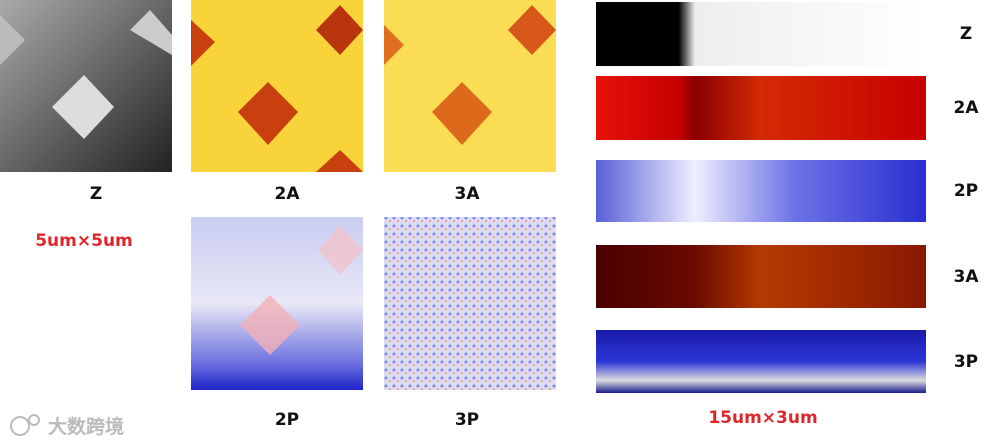 Image resolution: width=1008 pixels, height=444 pixels. What do you see at coordinates (761, 108) in the screenshot?
I see `2a-strip` at bounding box center [761, 108].